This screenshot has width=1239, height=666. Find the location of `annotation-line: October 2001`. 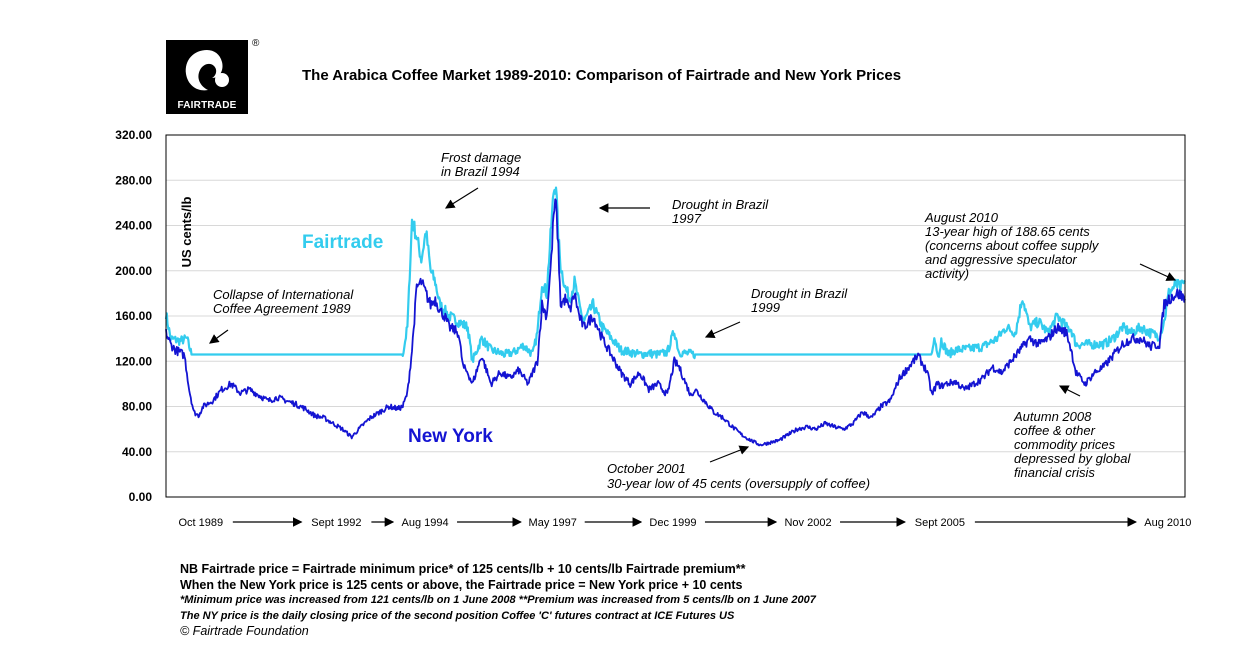

annotation-line: October 2001 is located at coordinates (646, 468).